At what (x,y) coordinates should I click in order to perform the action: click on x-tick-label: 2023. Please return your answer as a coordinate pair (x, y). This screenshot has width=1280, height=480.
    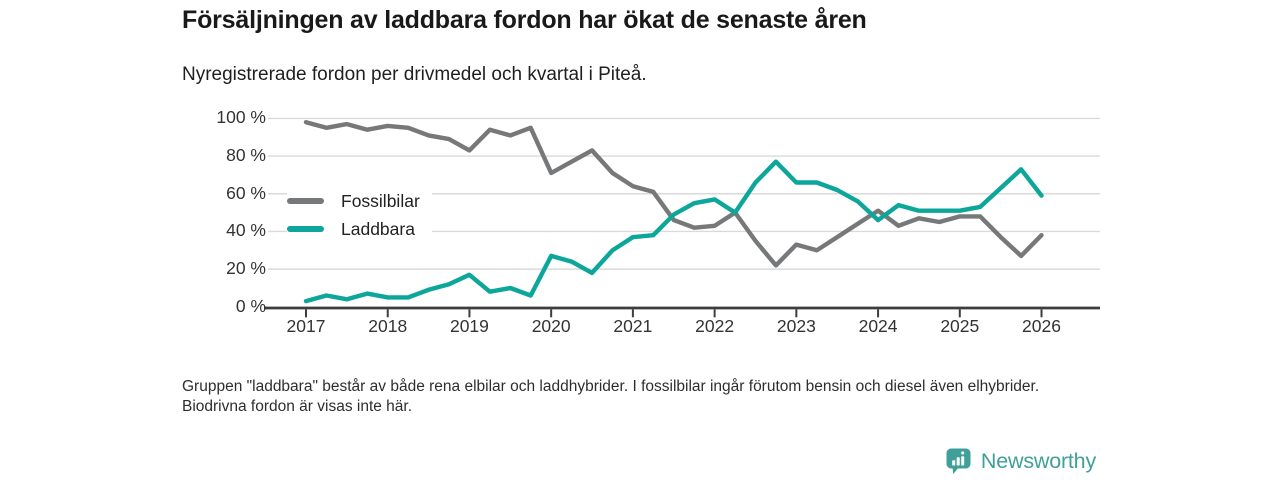
    Looking at the image, I should click on (796, 326).